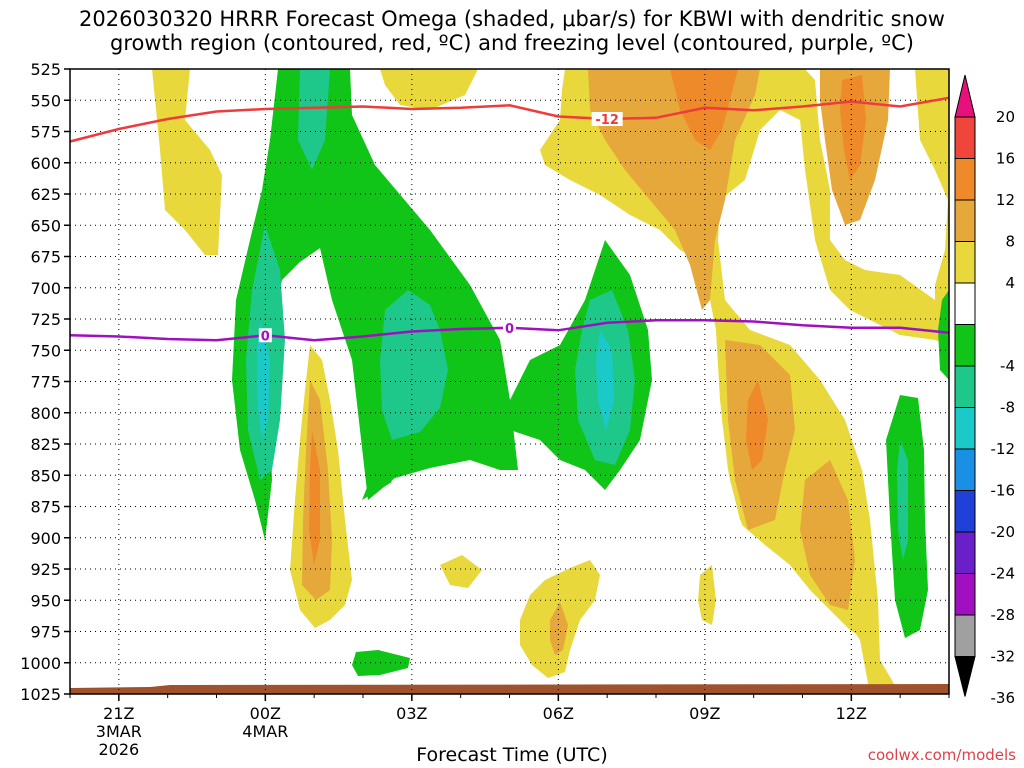  I want to click on colorbar-label: -32, so click(1003, 657).